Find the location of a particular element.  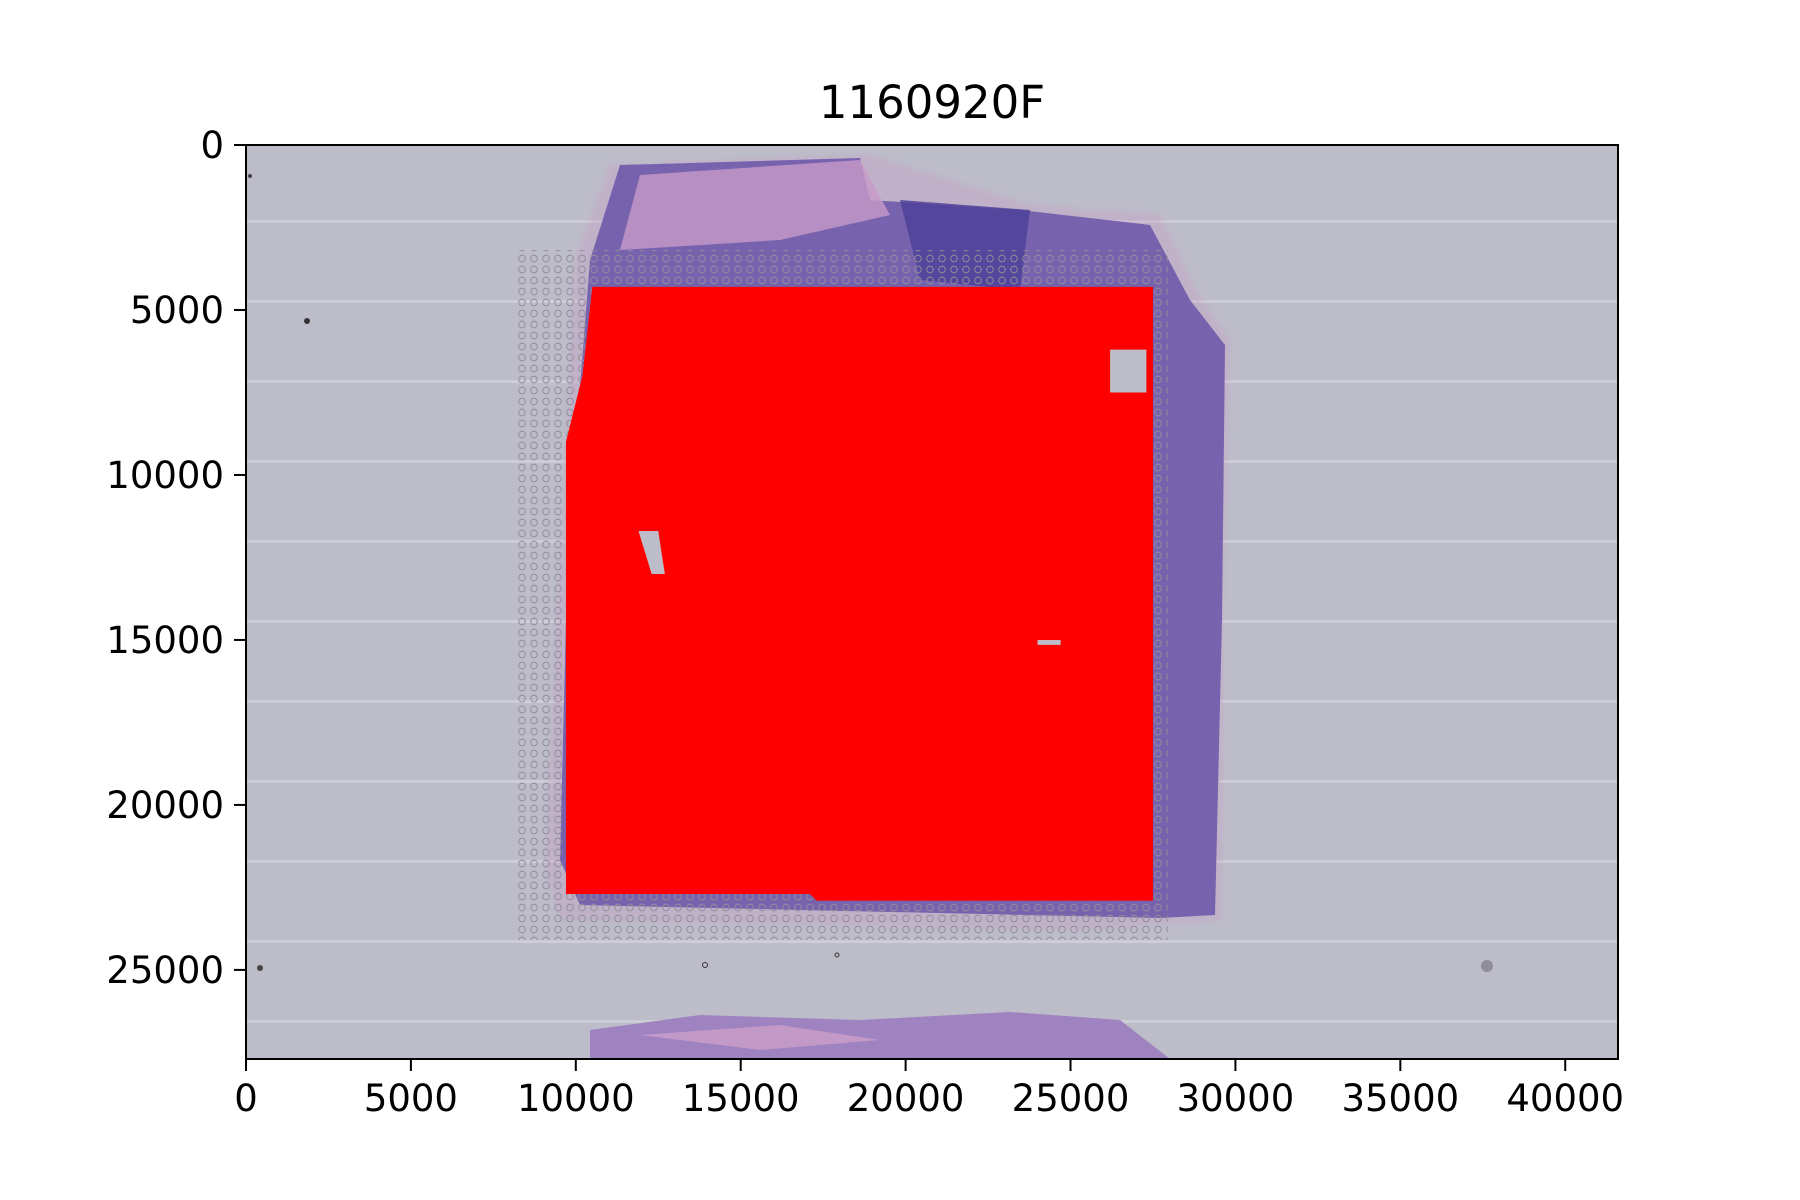

y-tick-label: 20000 is located at coordinates (165, 805).